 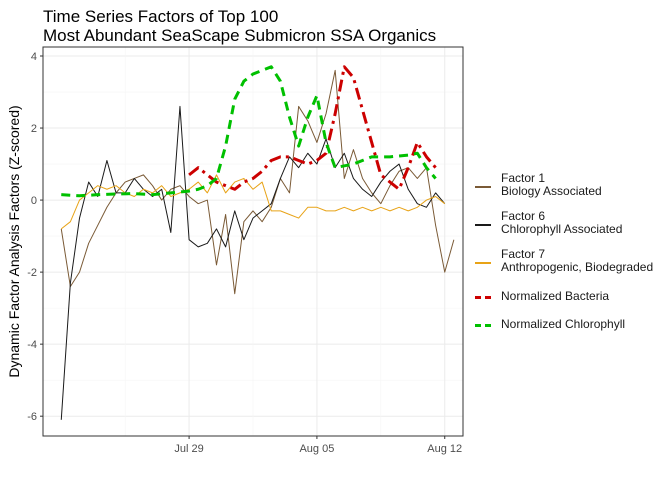 What do you see at coordinates (551, 184) in the screenshot?
I see `legend-label-factor-1: Factor 1 Biology Associated` at bounding box center [551, 184].